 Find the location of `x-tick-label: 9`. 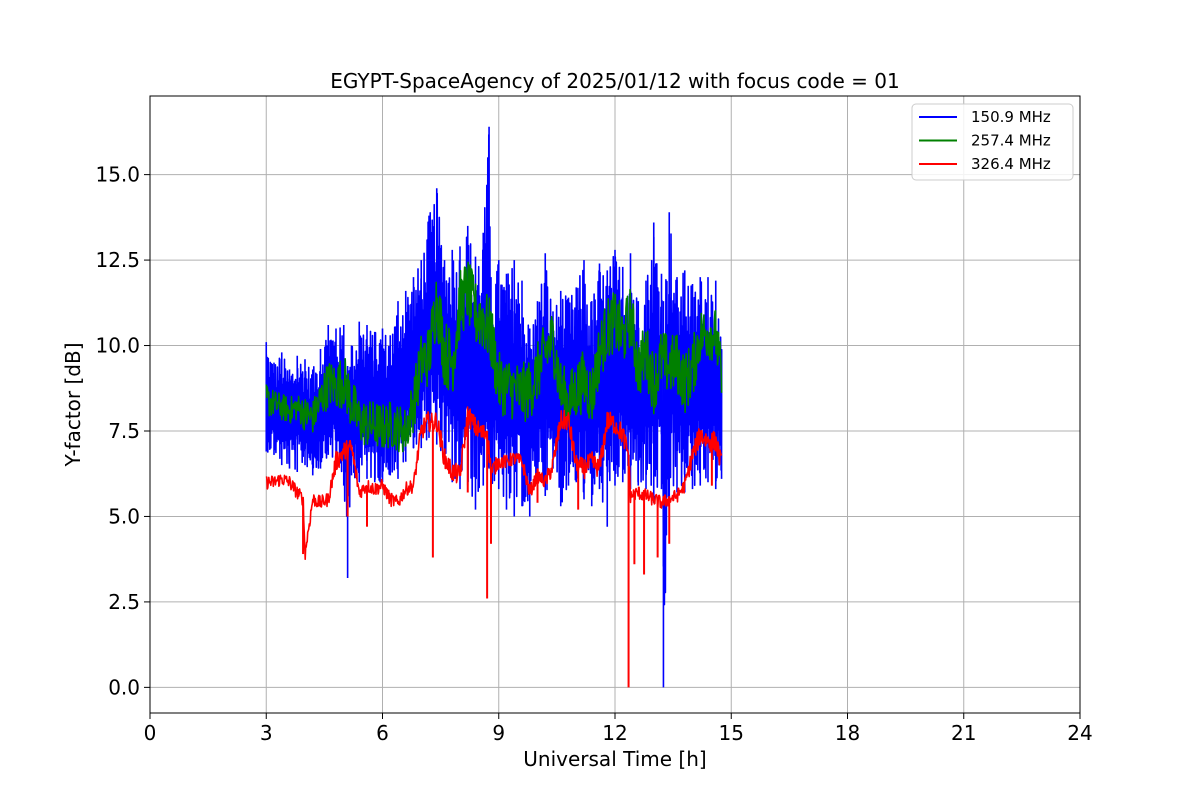

x-tick-label: 9 is located at coordinates (498, 733).